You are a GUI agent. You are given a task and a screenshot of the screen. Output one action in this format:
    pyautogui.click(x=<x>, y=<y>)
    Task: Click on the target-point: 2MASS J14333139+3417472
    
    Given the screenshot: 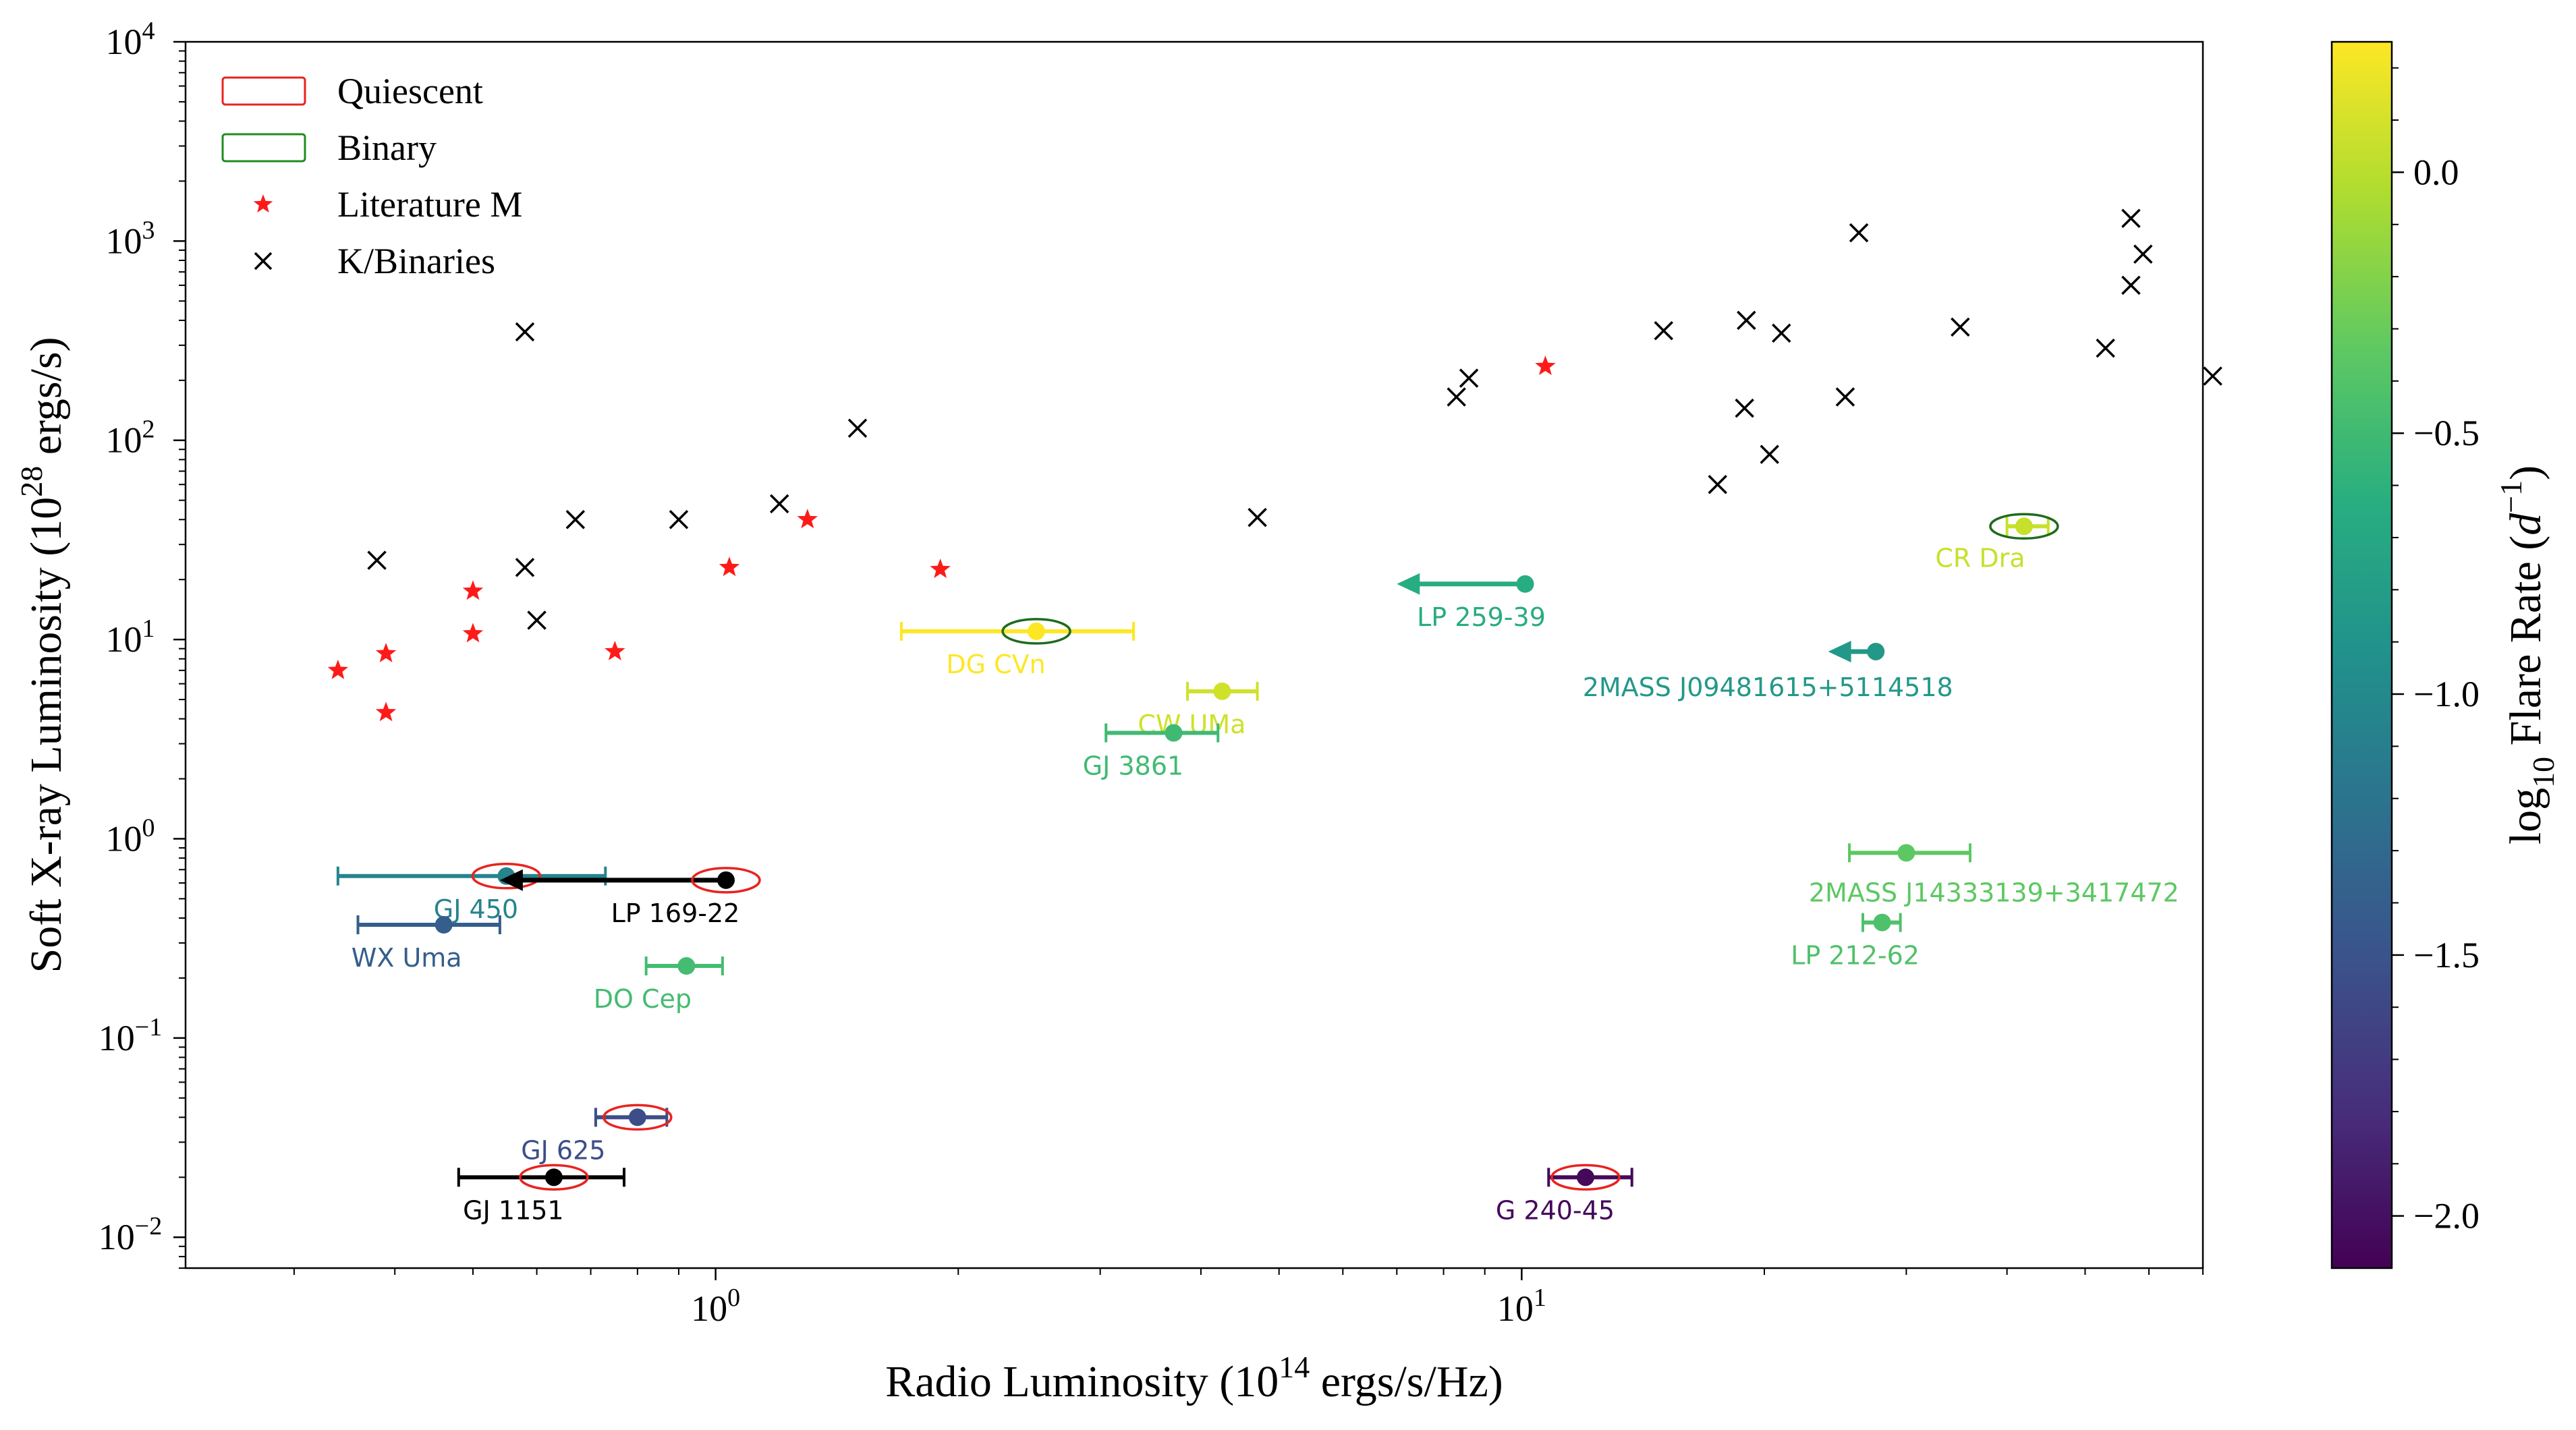 What is the action you would take?
    pyautogui.click(x=1994, y=875)
    